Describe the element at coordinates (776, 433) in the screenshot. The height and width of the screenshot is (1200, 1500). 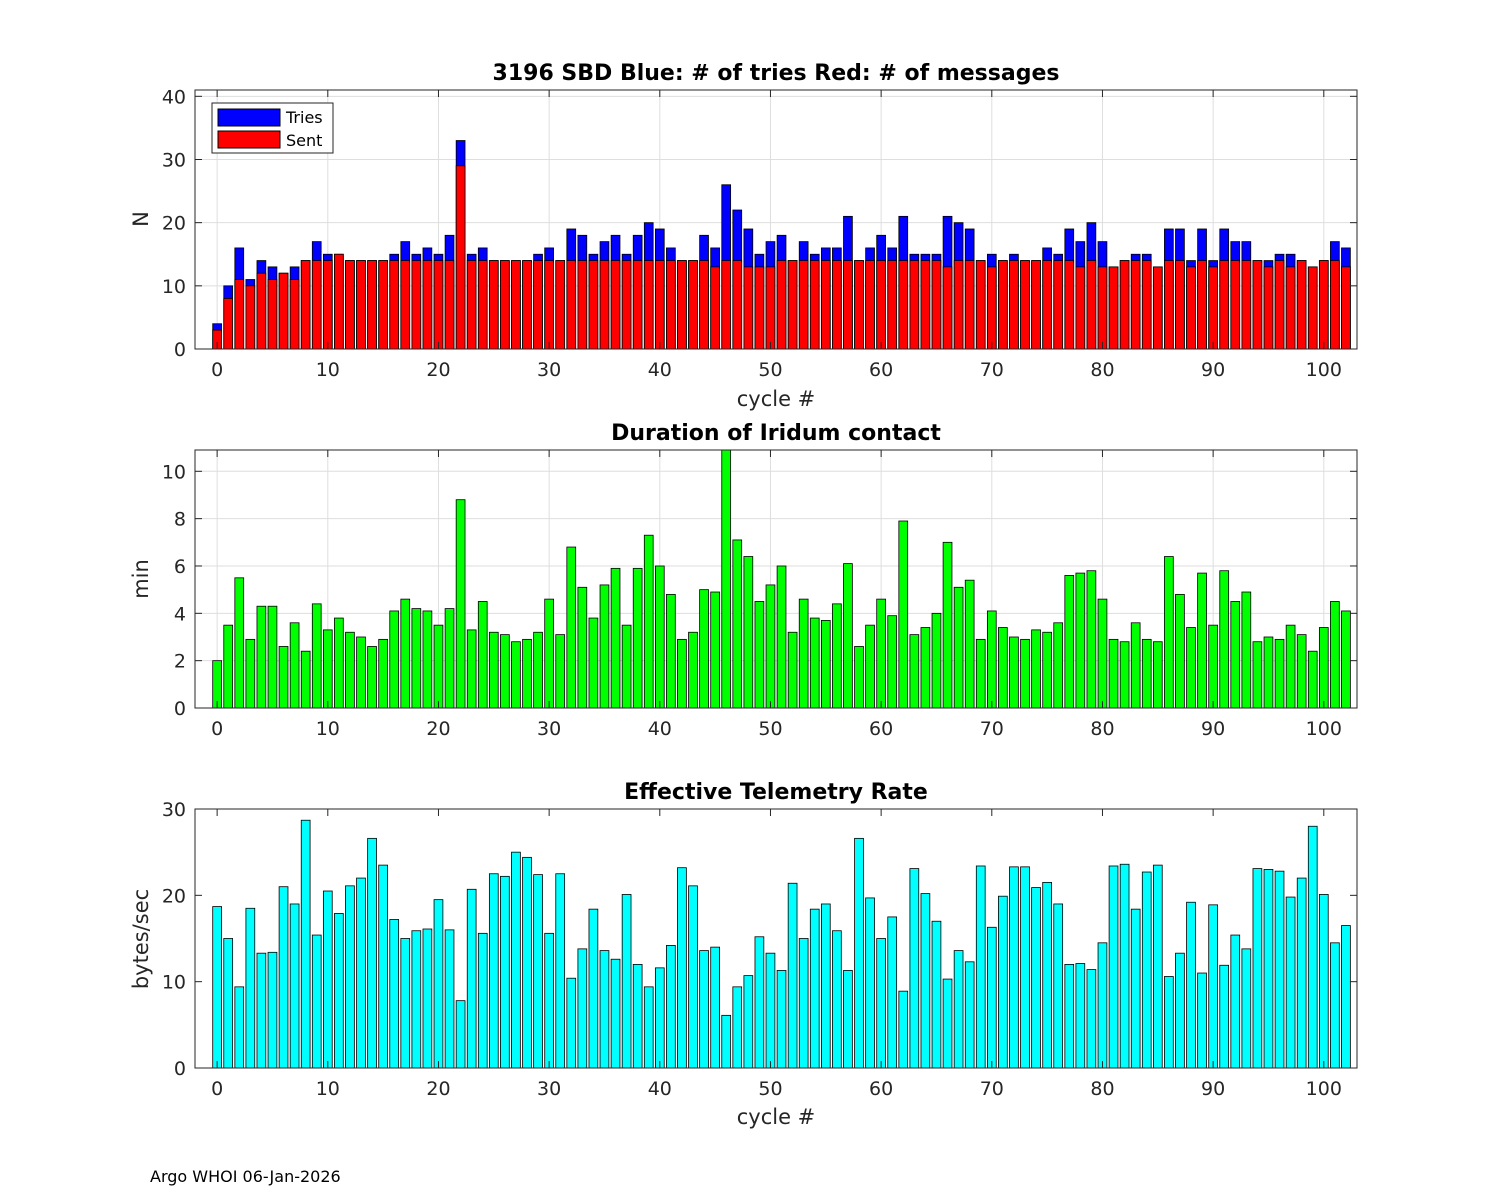
I see `duration-title: Duration of Iridum contact` at that location.